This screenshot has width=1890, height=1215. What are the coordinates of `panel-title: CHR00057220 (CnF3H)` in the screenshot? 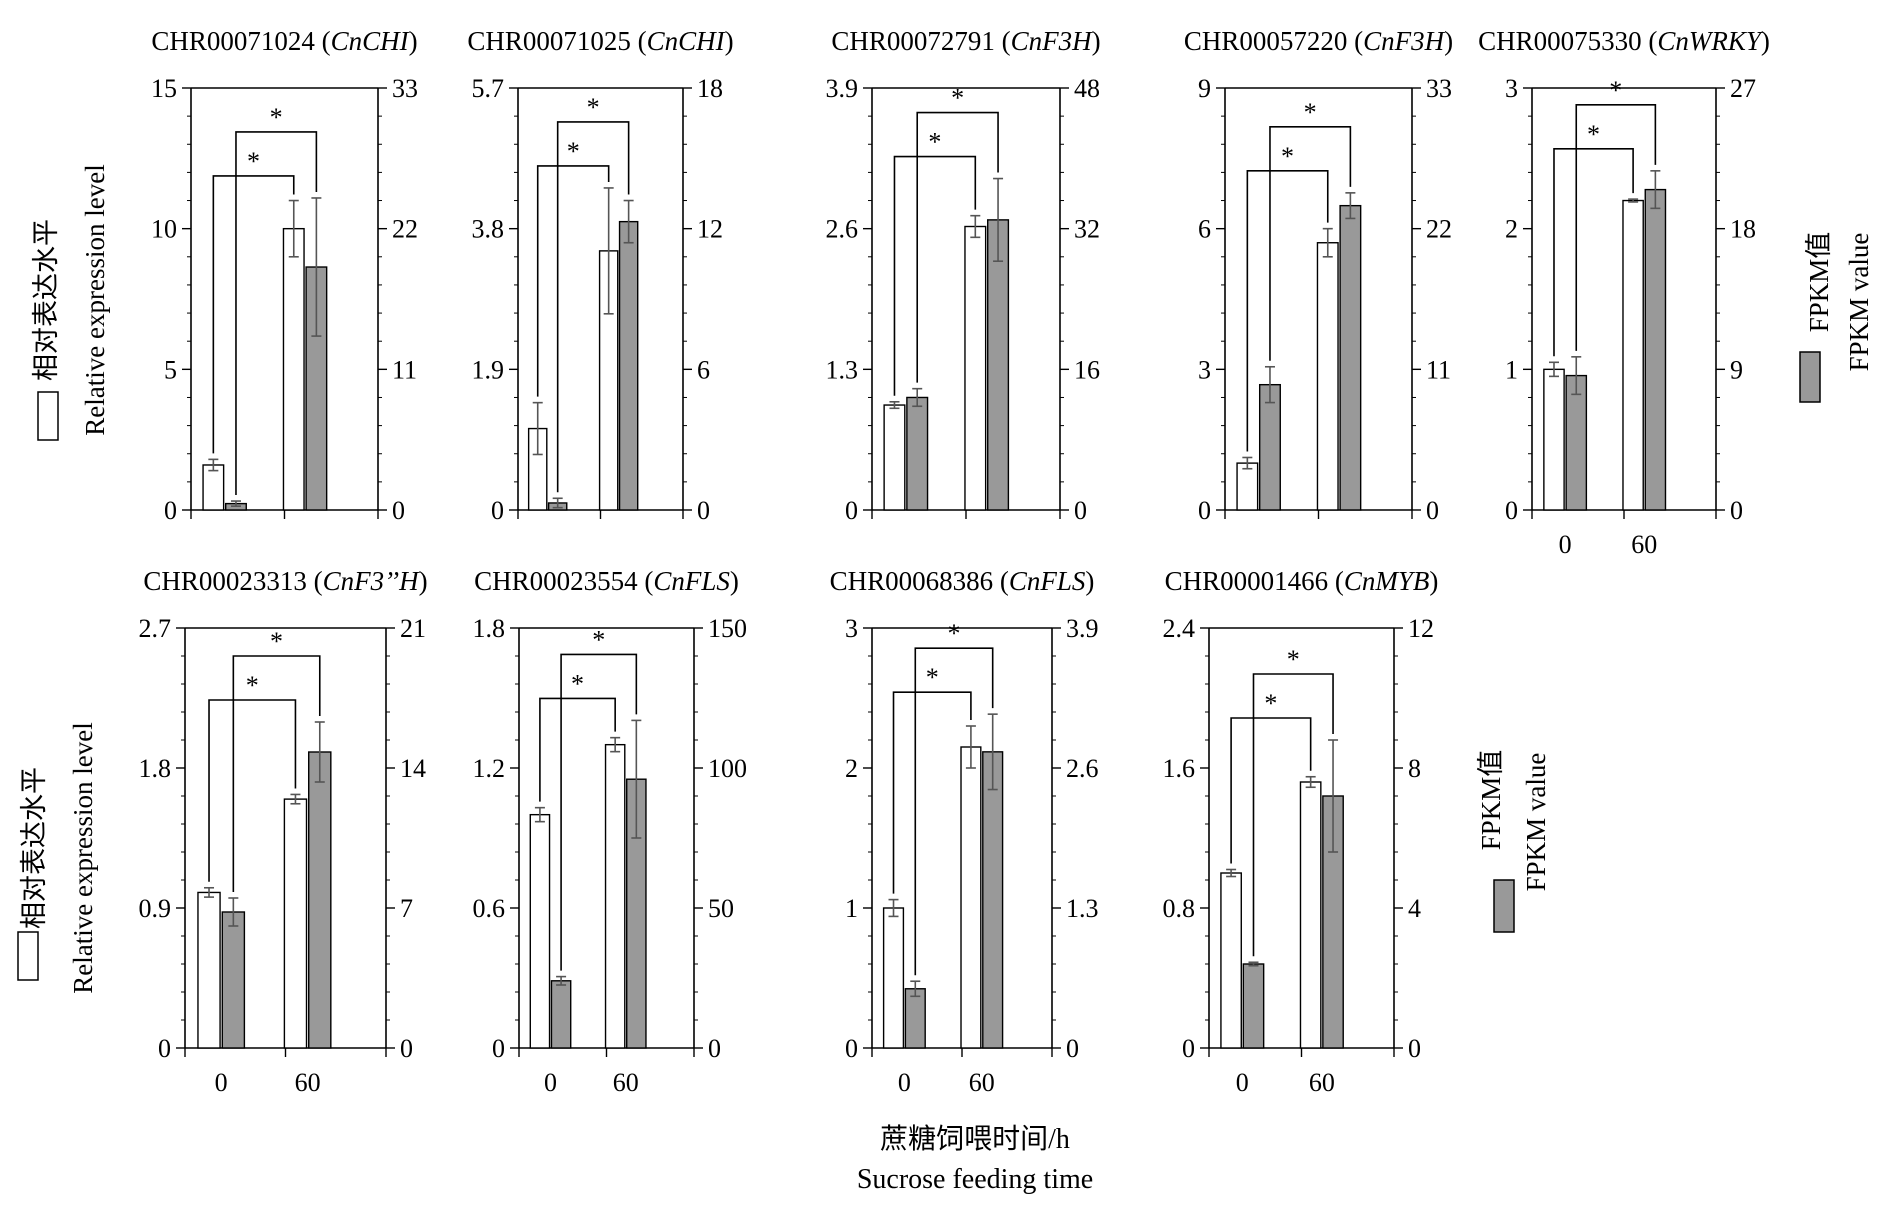 It's located at (1318, 41).